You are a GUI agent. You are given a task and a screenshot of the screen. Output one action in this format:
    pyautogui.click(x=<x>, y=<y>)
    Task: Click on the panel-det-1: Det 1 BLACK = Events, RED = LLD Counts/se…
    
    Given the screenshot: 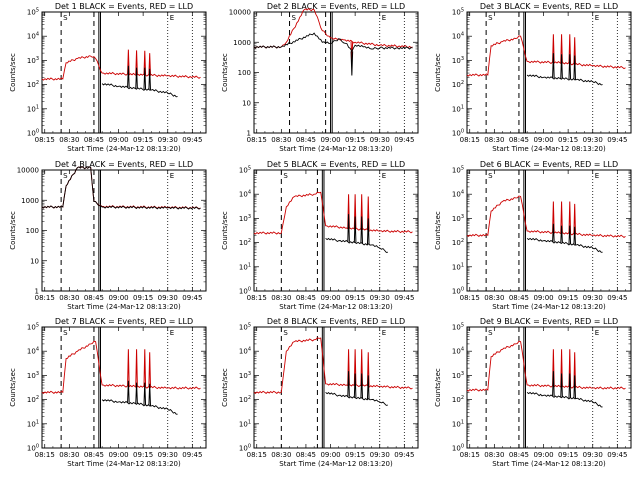 What is the action you would take?
    pyautogui.click(x=108, y=77)
    